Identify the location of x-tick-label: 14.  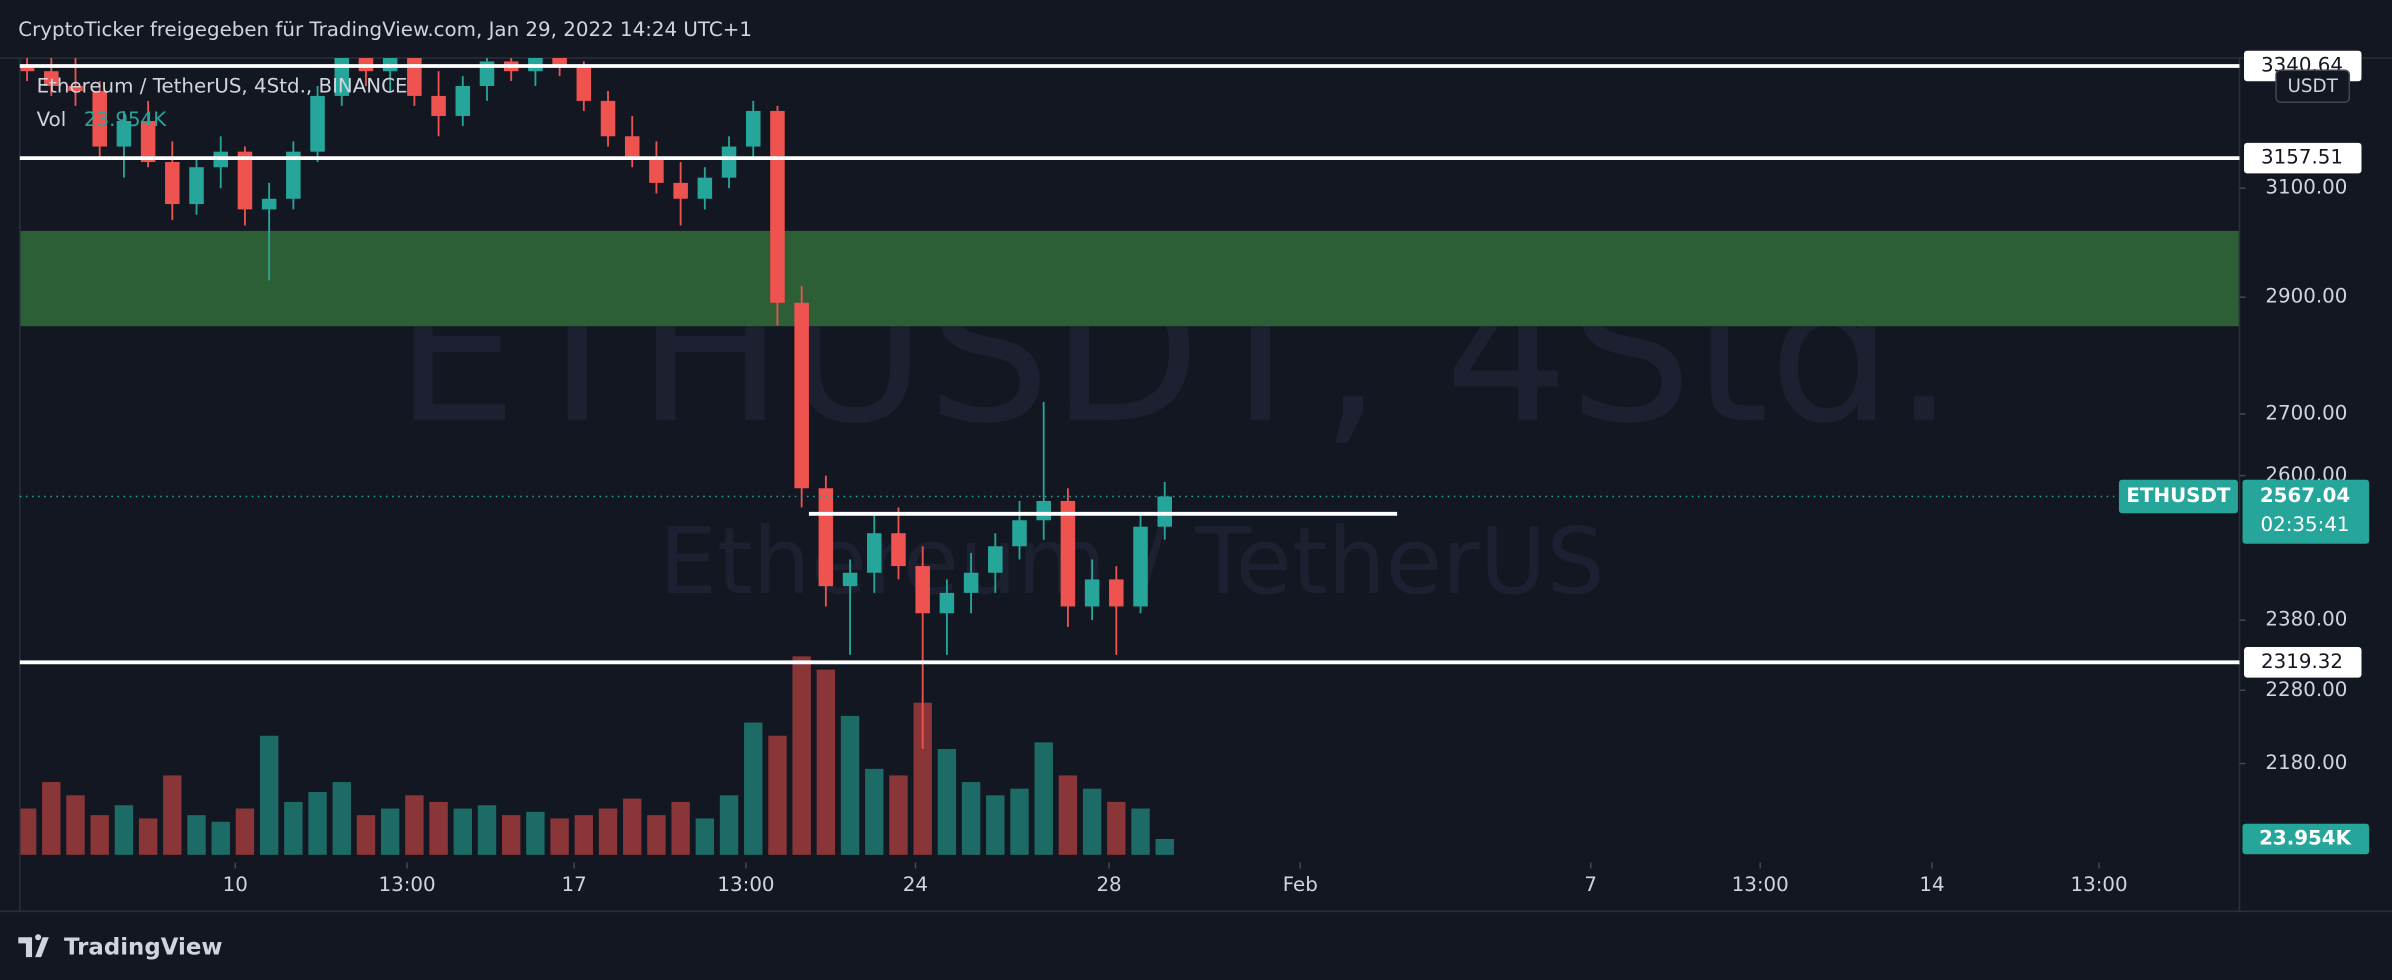
(1931, 884).